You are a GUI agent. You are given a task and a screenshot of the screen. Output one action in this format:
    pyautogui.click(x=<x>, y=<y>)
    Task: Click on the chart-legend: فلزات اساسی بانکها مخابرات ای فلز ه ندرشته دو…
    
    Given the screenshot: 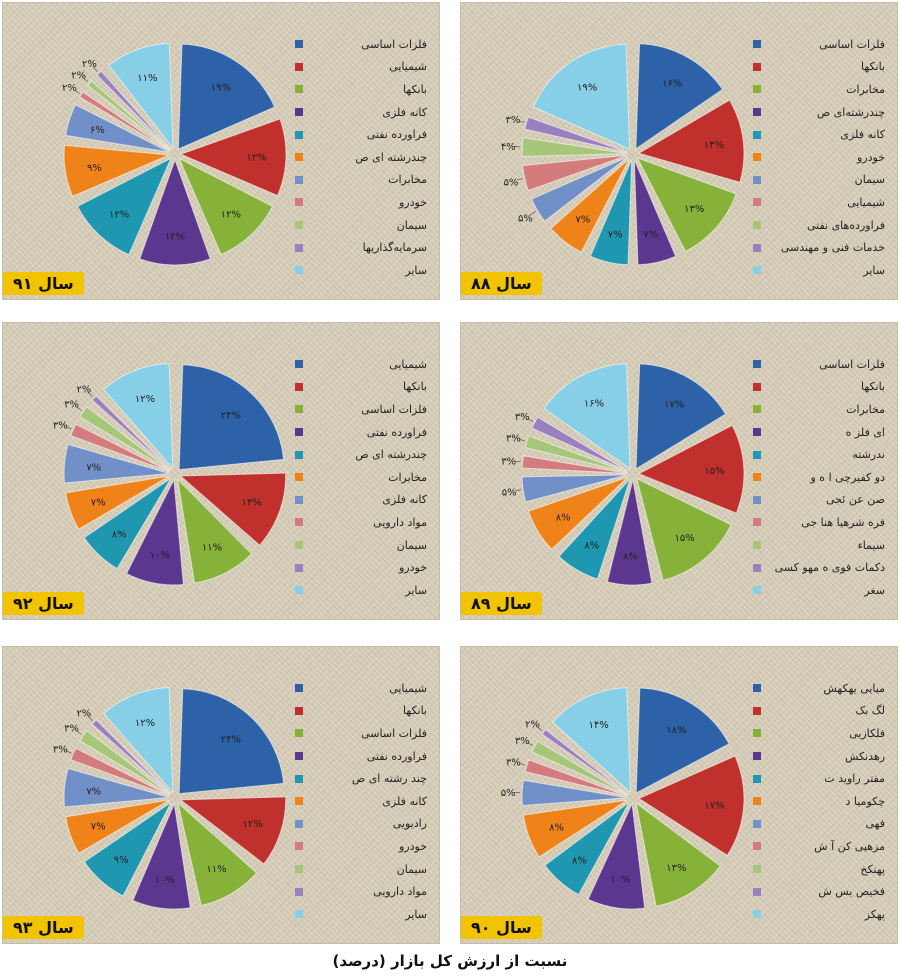 What is the action you would take?
    pyautogui.click(x=823, y=477)
    